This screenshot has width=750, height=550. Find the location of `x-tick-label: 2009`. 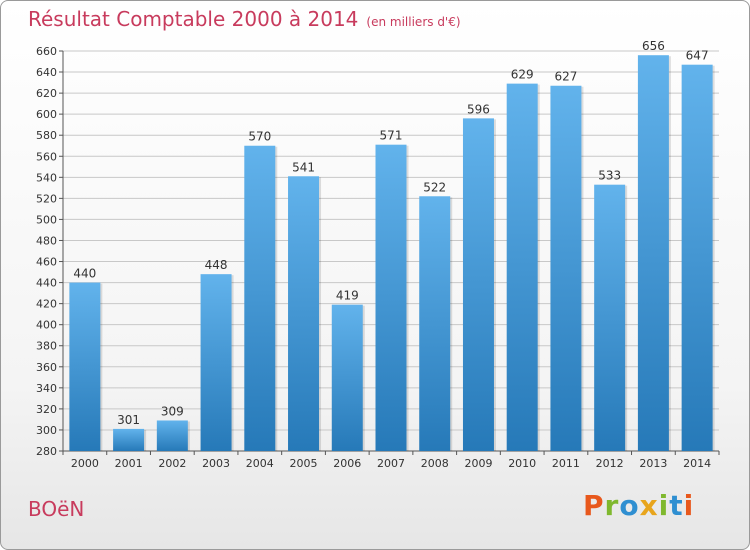

x-tick-label: 2009 is located at coordinates (478, 463).